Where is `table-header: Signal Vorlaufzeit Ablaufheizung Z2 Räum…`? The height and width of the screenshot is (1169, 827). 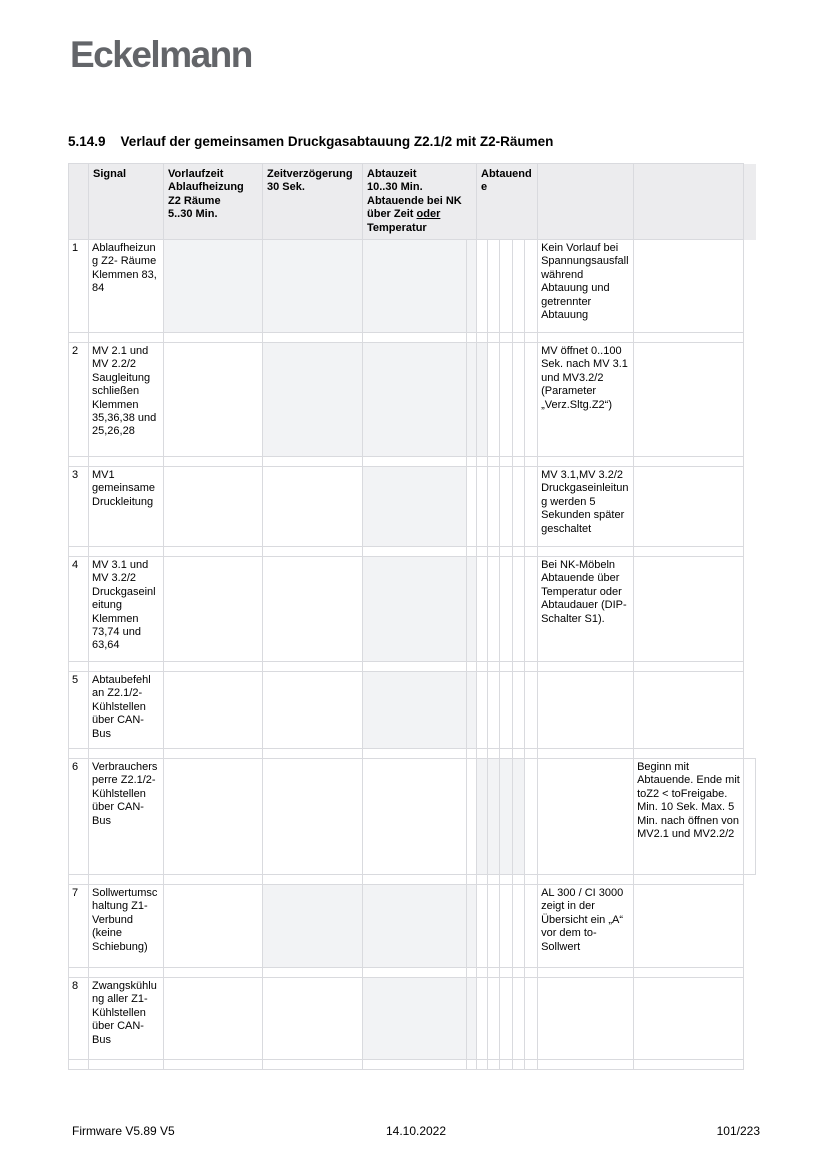 table-header: Signal Vorlaufzeit Ablaufheizung Z2 Räum… is located at coordinates (412, 201).